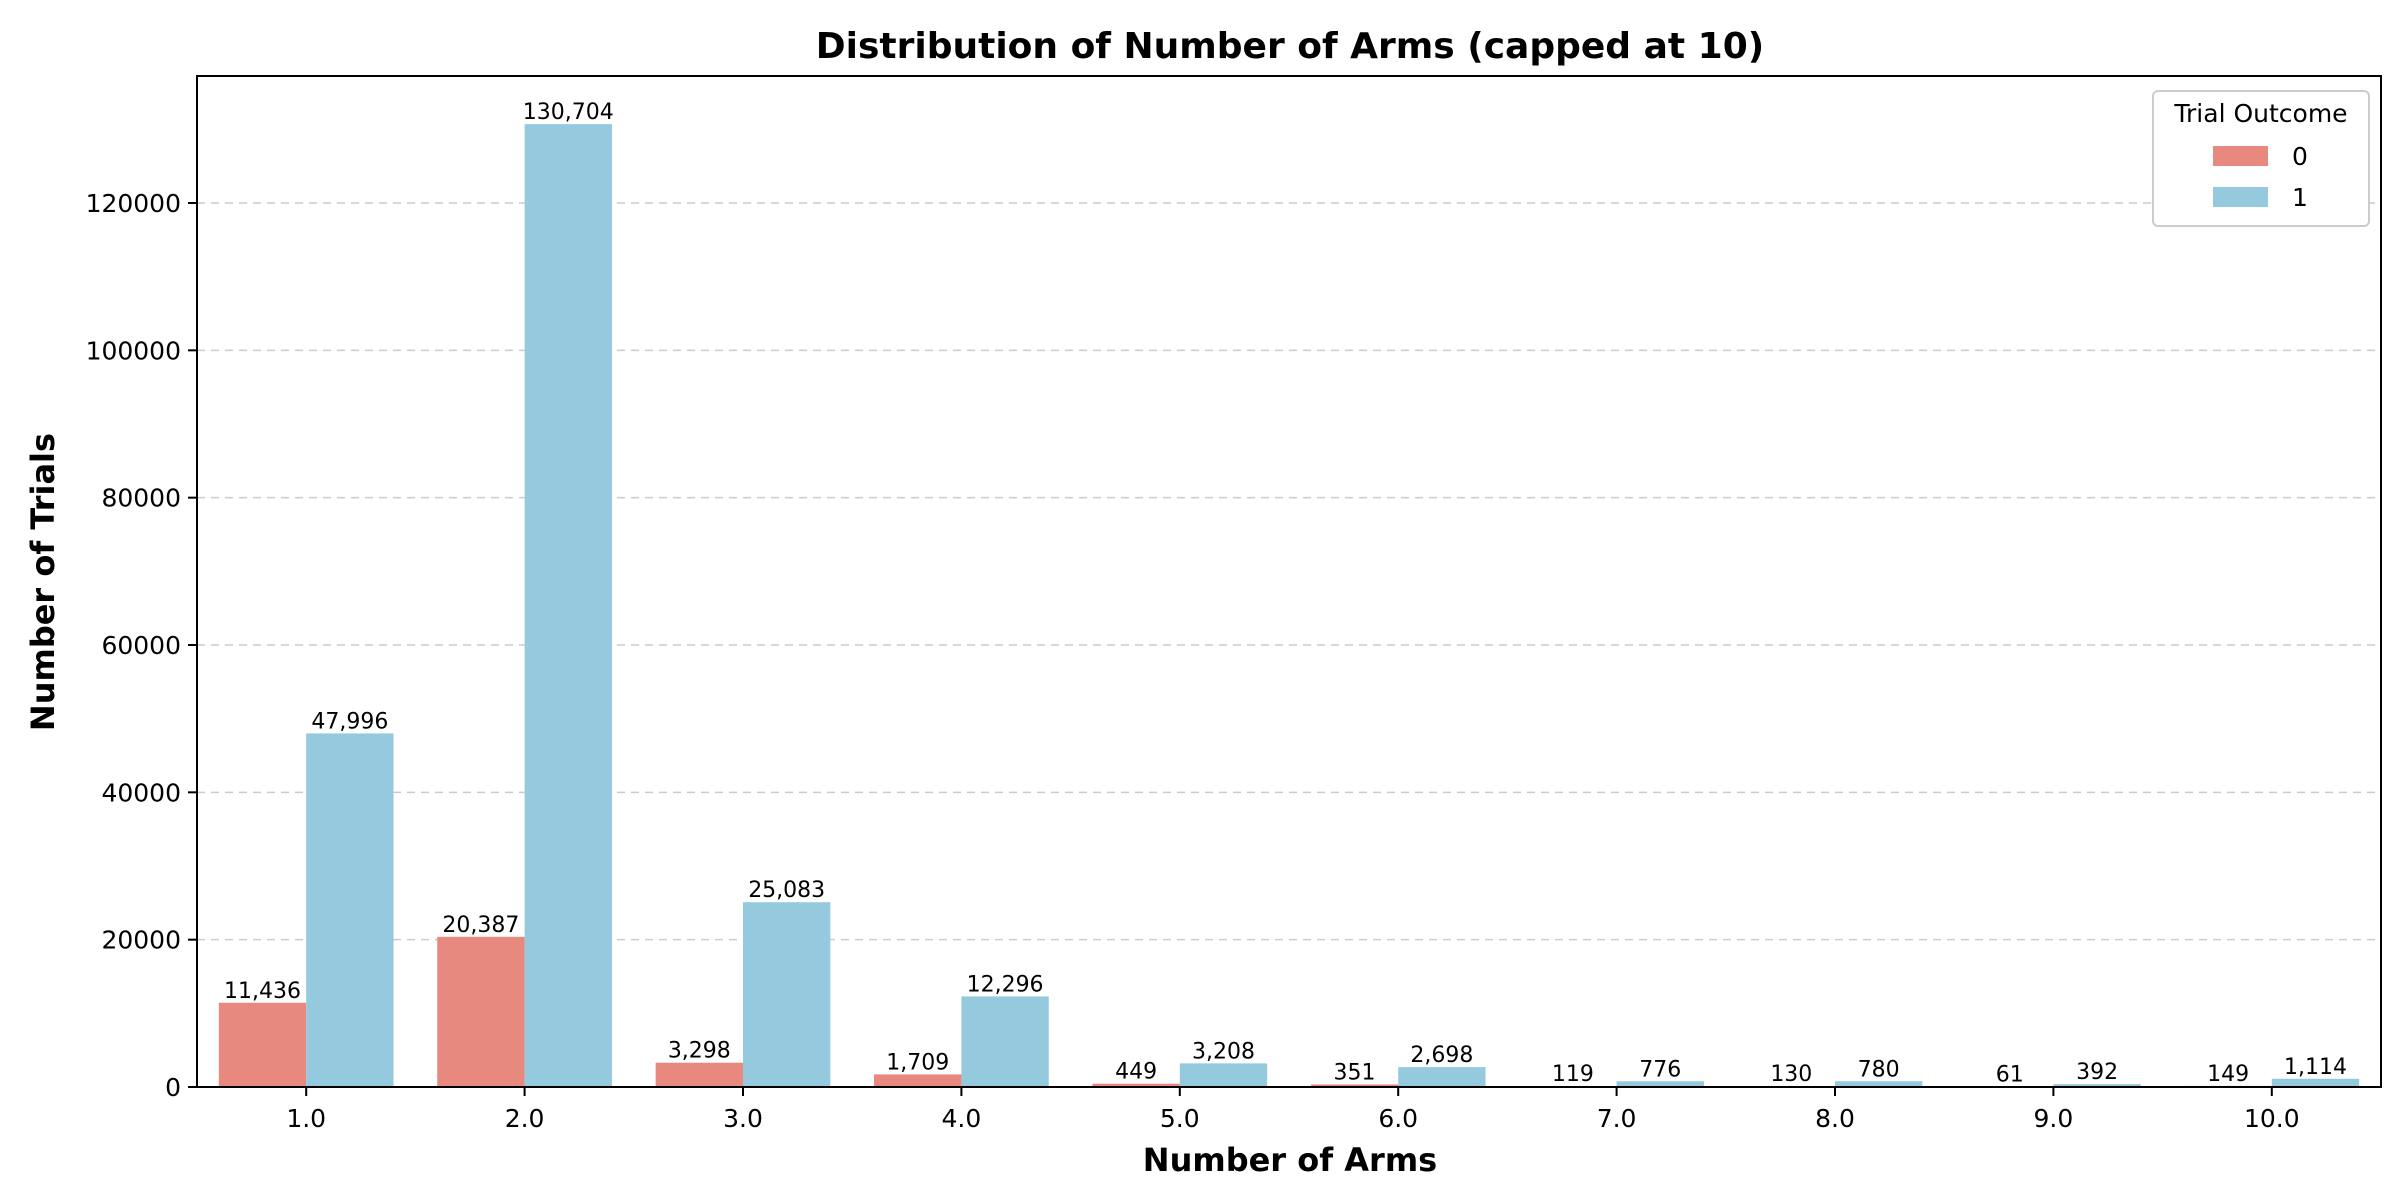 This screenshot has height=1204, width=2400. I want to click on bar-series-0-3.0, so click(699, 1075).